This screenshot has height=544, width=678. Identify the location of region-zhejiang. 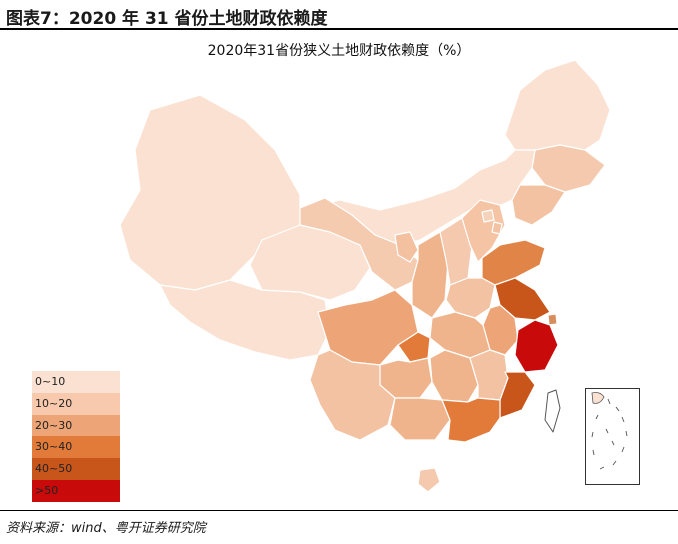
(536, 346).